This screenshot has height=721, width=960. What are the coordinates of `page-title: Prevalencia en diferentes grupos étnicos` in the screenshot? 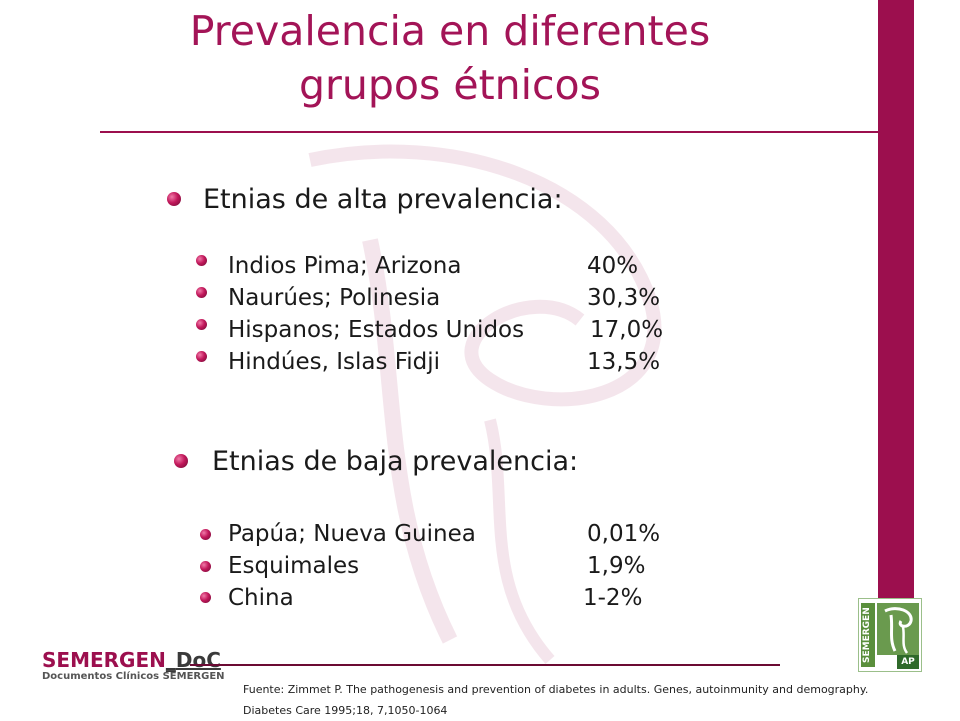 It's located at (450, 58).